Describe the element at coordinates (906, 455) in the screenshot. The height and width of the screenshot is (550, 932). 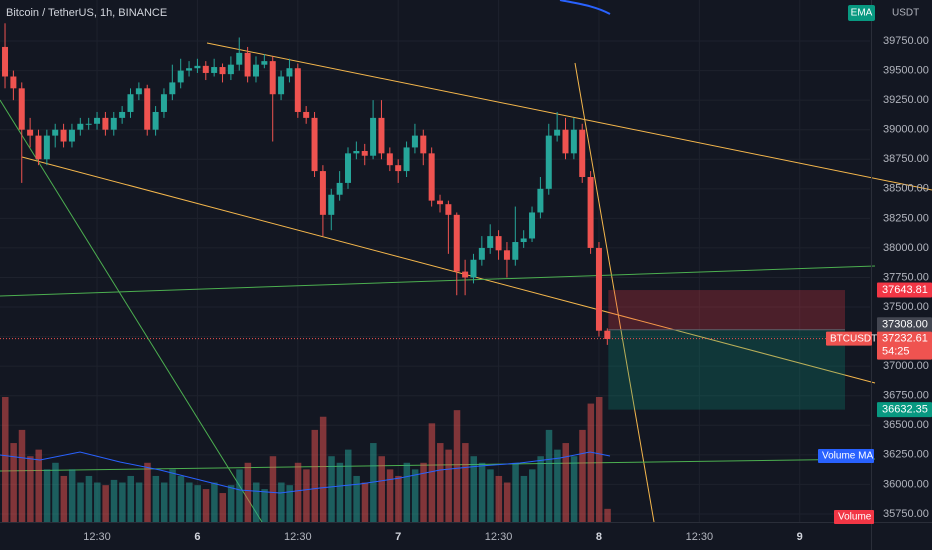
I see `y-tick-label: 36250.00` at that location.